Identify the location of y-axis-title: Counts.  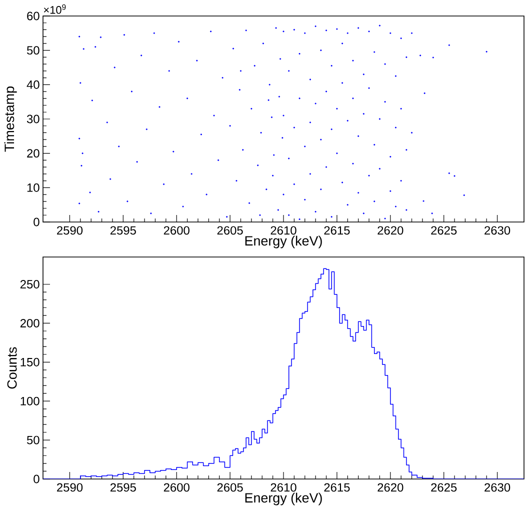
(12, 368).